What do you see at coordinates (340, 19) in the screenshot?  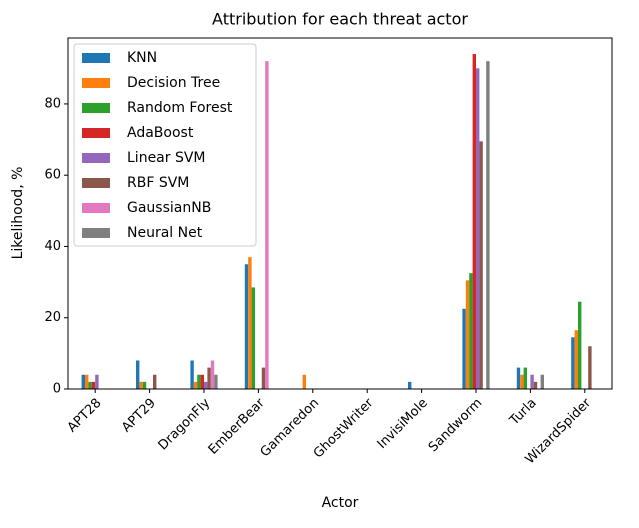 I see `chart-title: Attribution for each threat actor` at bounding box center [340, 19].